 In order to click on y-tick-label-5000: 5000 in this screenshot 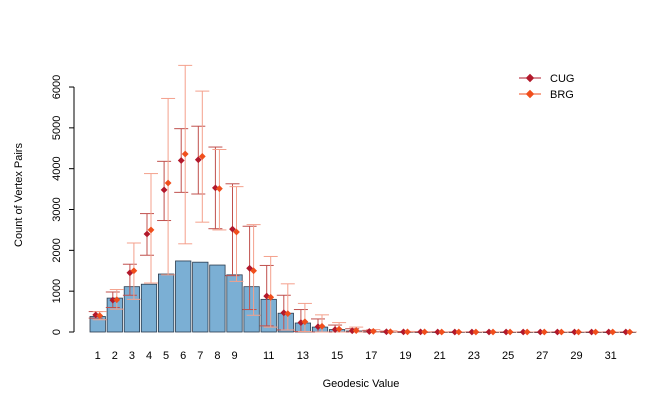, I will do `click(57, 128)`.